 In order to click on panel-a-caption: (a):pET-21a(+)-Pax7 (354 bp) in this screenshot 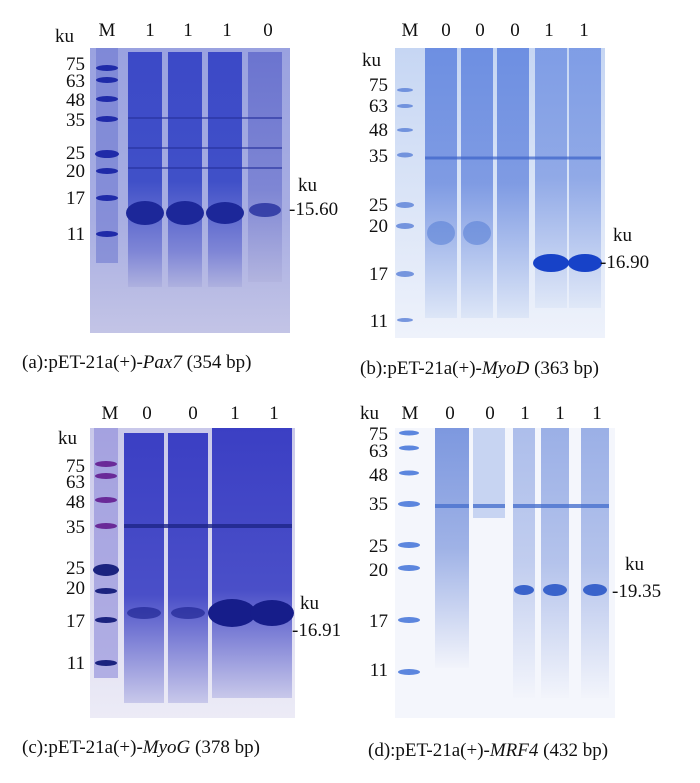, I will do `click(137, 363)`.